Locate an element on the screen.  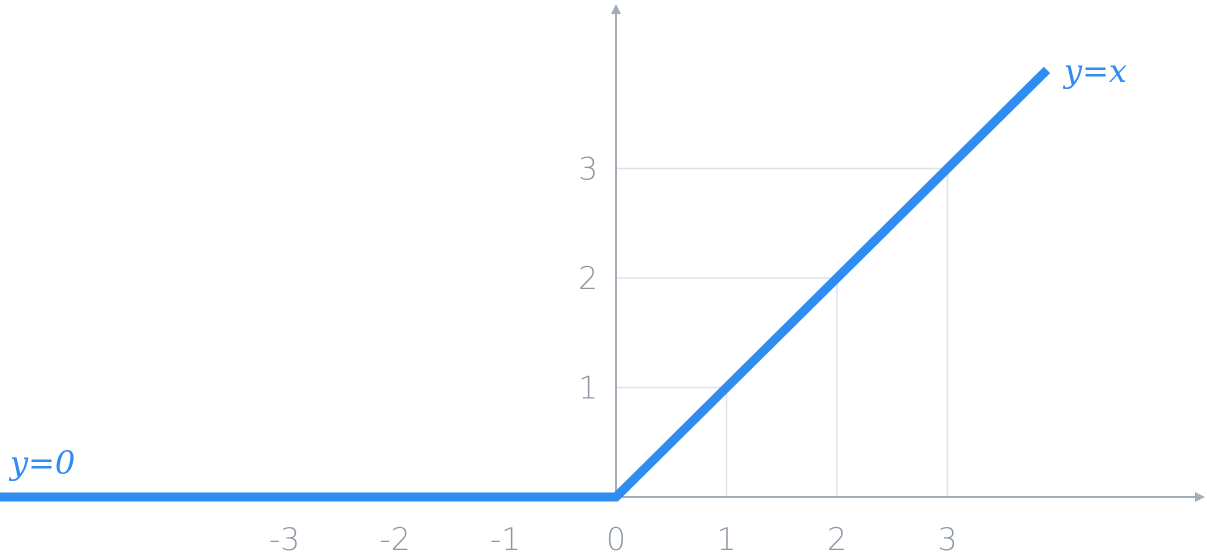
x-tick-label: -3 is located at coordinates (284, 540).